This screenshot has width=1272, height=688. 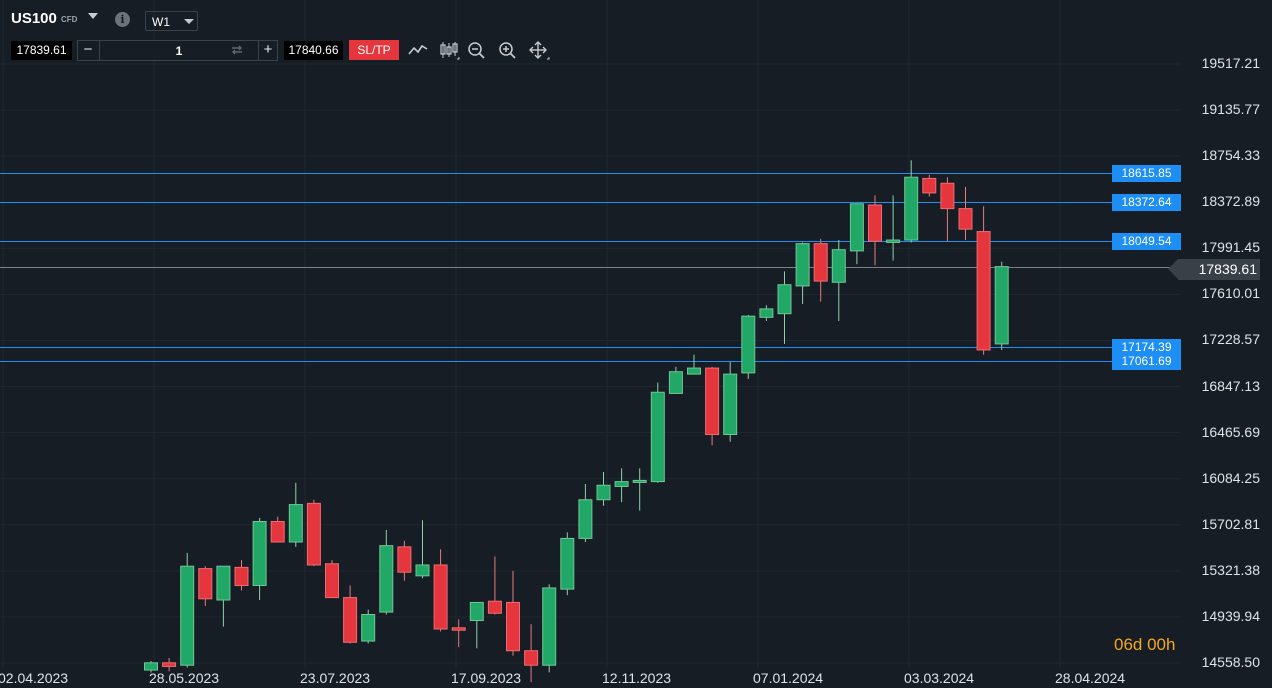 I want to click on bid-price-button: 17839.61, so click(x=41, y=50).